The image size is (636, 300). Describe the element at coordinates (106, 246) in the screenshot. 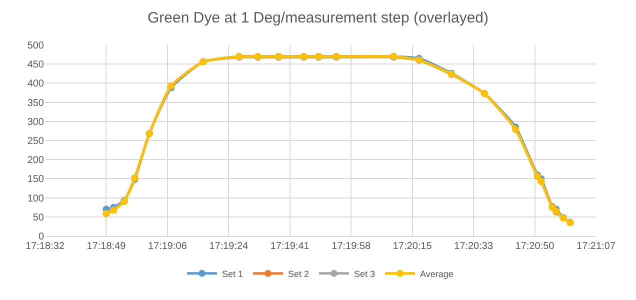

I see `x-tick-label: 17:18:49` at that location.